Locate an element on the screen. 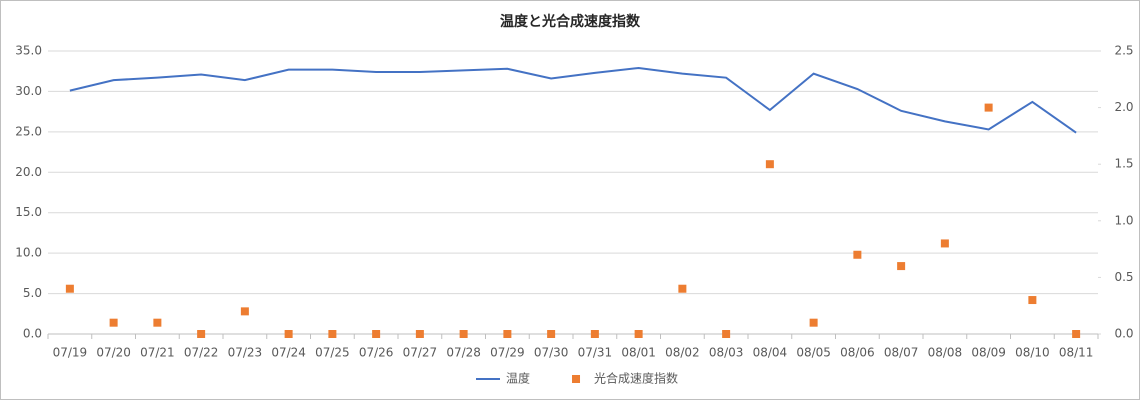 This screenshot has height=400, width=1140. y-tick-label: 35.0 is located at coordinates (28, 51).